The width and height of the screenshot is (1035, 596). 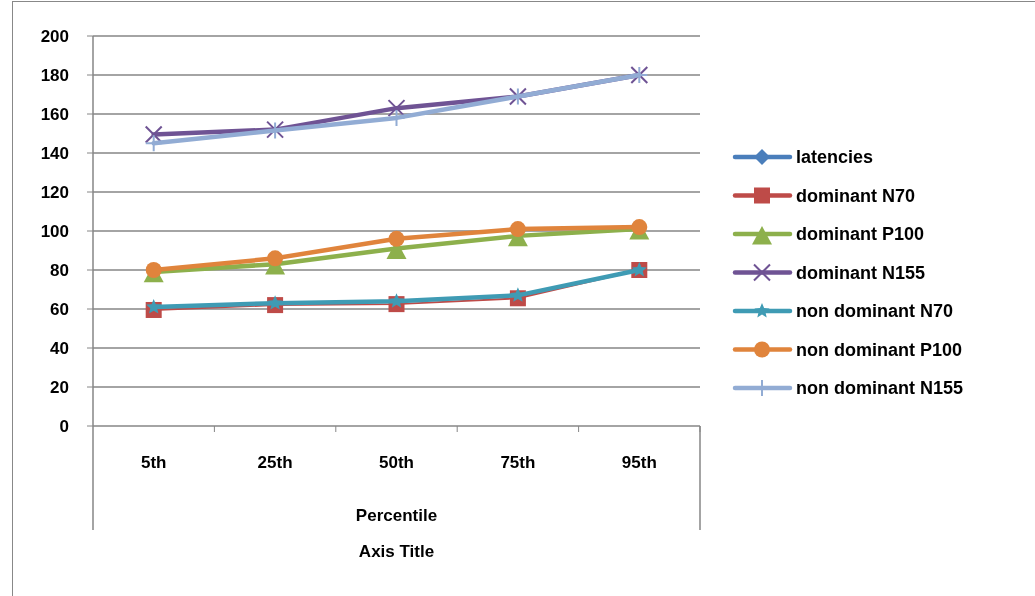 What do you see at coordinates (874, 311) in the screenshot?
I see `legend-label: non dominant N70` at bounding box center [874, 311].